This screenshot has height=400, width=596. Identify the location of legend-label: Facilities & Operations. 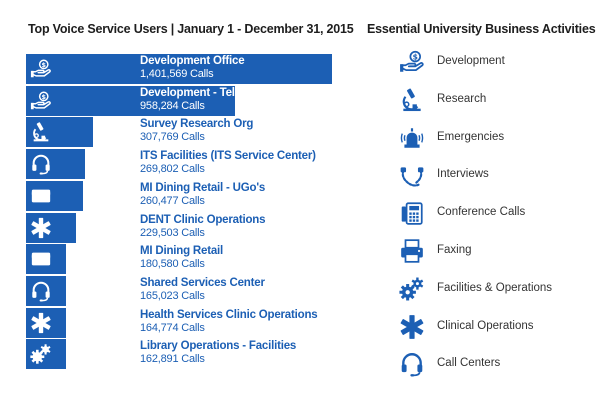
(495, 287).